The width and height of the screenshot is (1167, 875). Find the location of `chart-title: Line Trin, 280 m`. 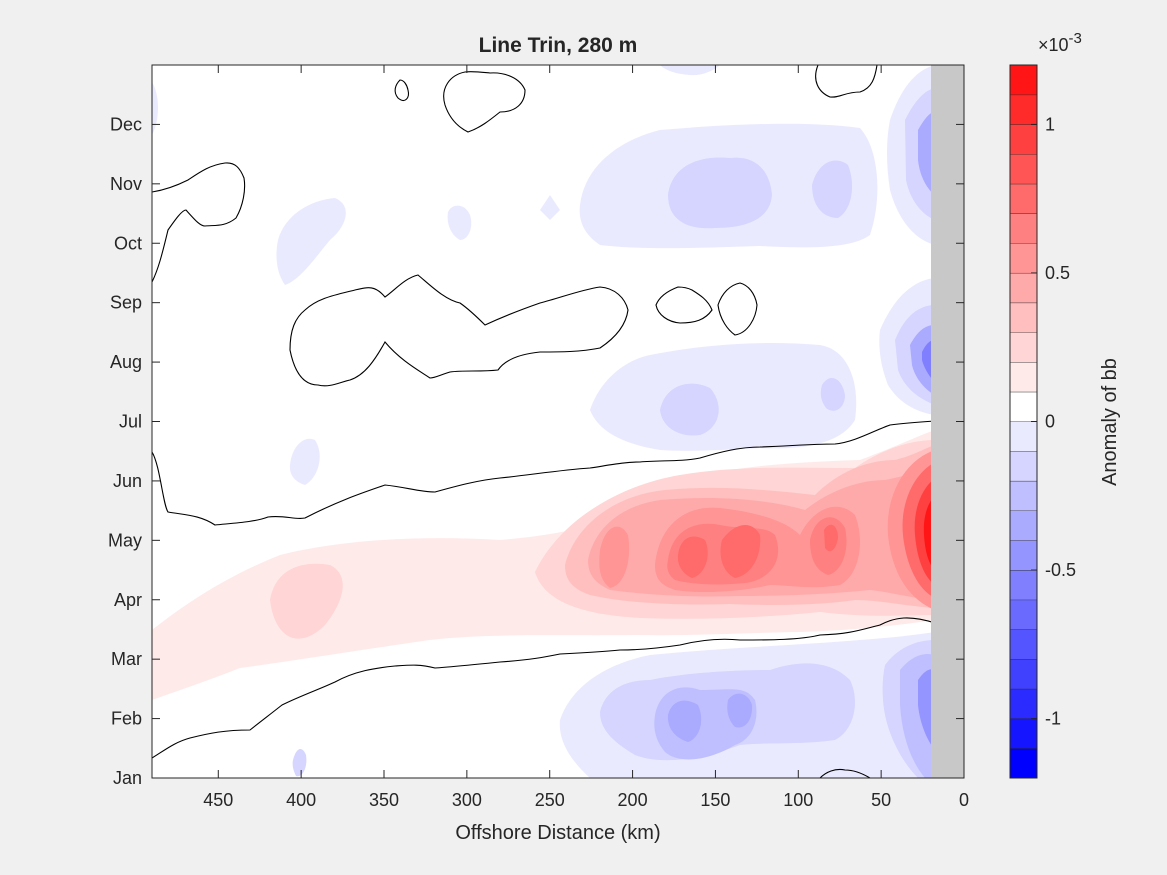

chart-title: Line Trin, 280 m is located at coordinates (558, 45).